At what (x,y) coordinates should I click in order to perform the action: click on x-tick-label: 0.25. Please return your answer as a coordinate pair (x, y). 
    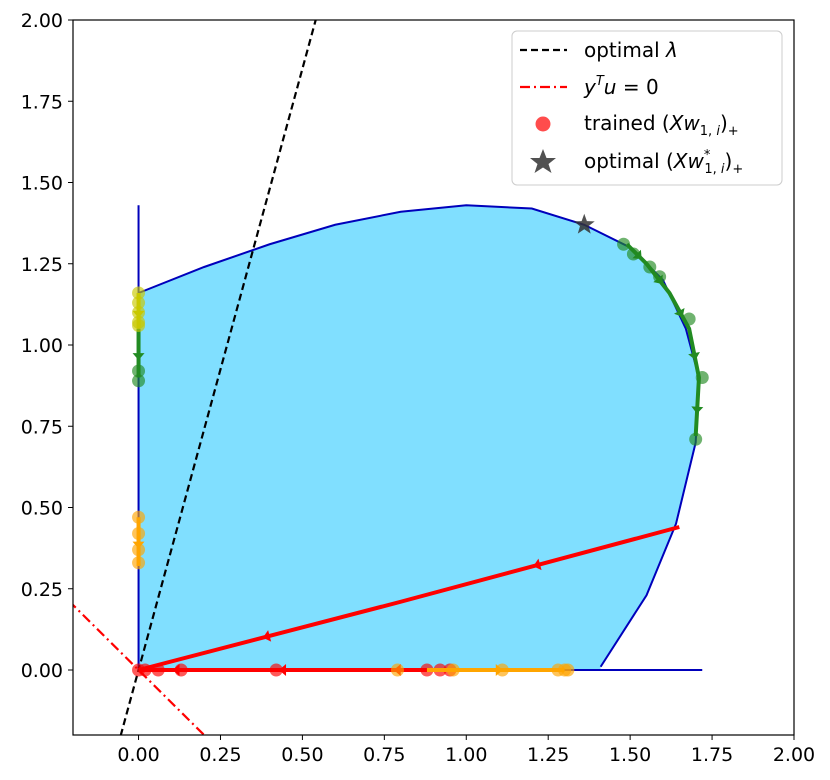
    Looking at the image, I should click on (220, 755).